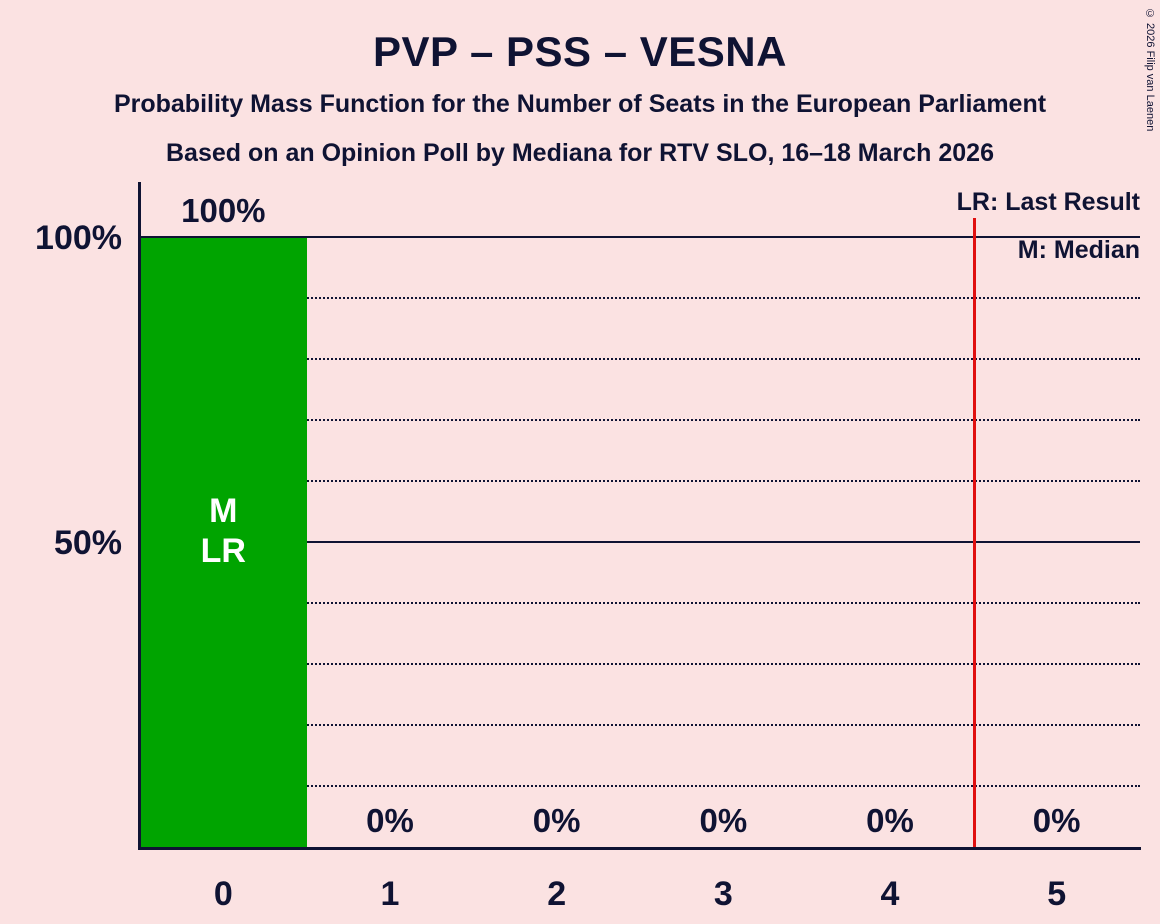 The width and height of the screenshot is (1160, 924). I want to click on y-axis-line, so click(139, 515).